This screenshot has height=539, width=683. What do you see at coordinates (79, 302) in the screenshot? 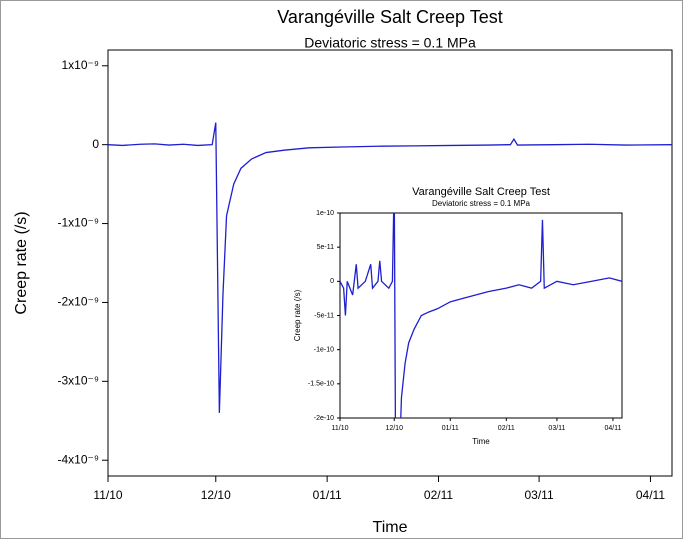
I see `y-tick-label: -2x10⁻⁹` at bounding box center [79, 302].